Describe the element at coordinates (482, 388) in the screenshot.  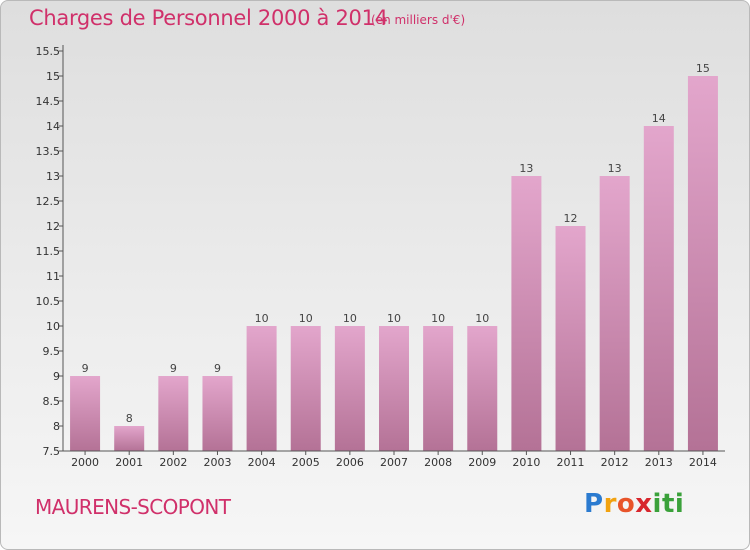
I see `bar-2009` at that location.